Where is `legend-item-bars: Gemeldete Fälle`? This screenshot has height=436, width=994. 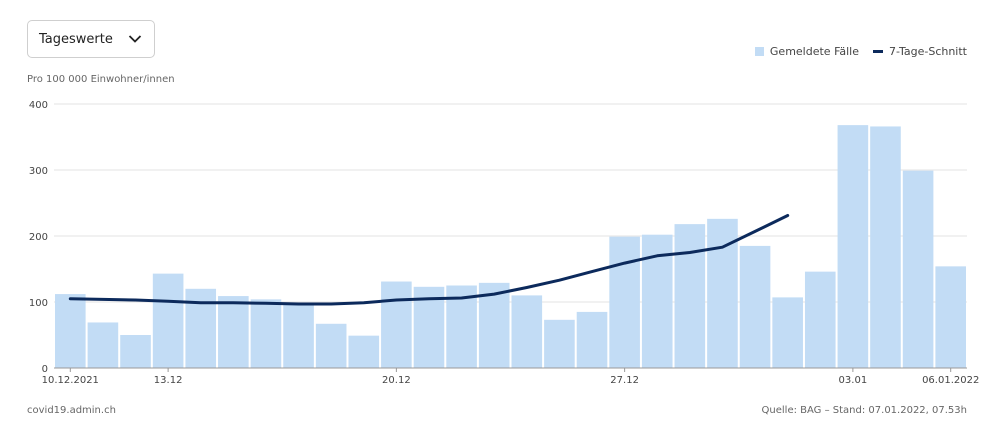 legend-item-bars: Gemeldete Fälle is located at coordinates (807, 51).